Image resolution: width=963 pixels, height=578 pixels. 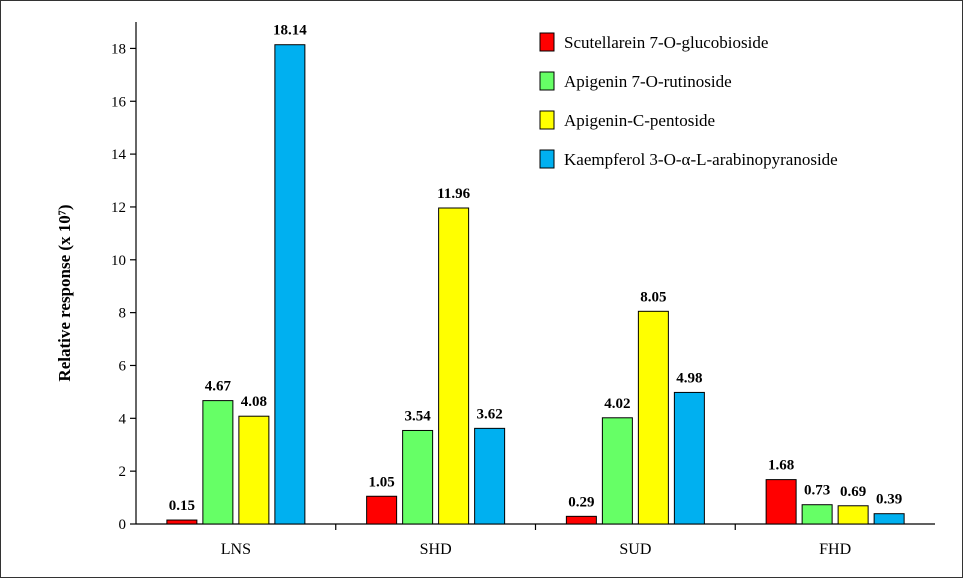 What do you see at coordinates (653, 297) in the screenshot?
I see `data-label: 8.05` at bounding box center [653, 297].